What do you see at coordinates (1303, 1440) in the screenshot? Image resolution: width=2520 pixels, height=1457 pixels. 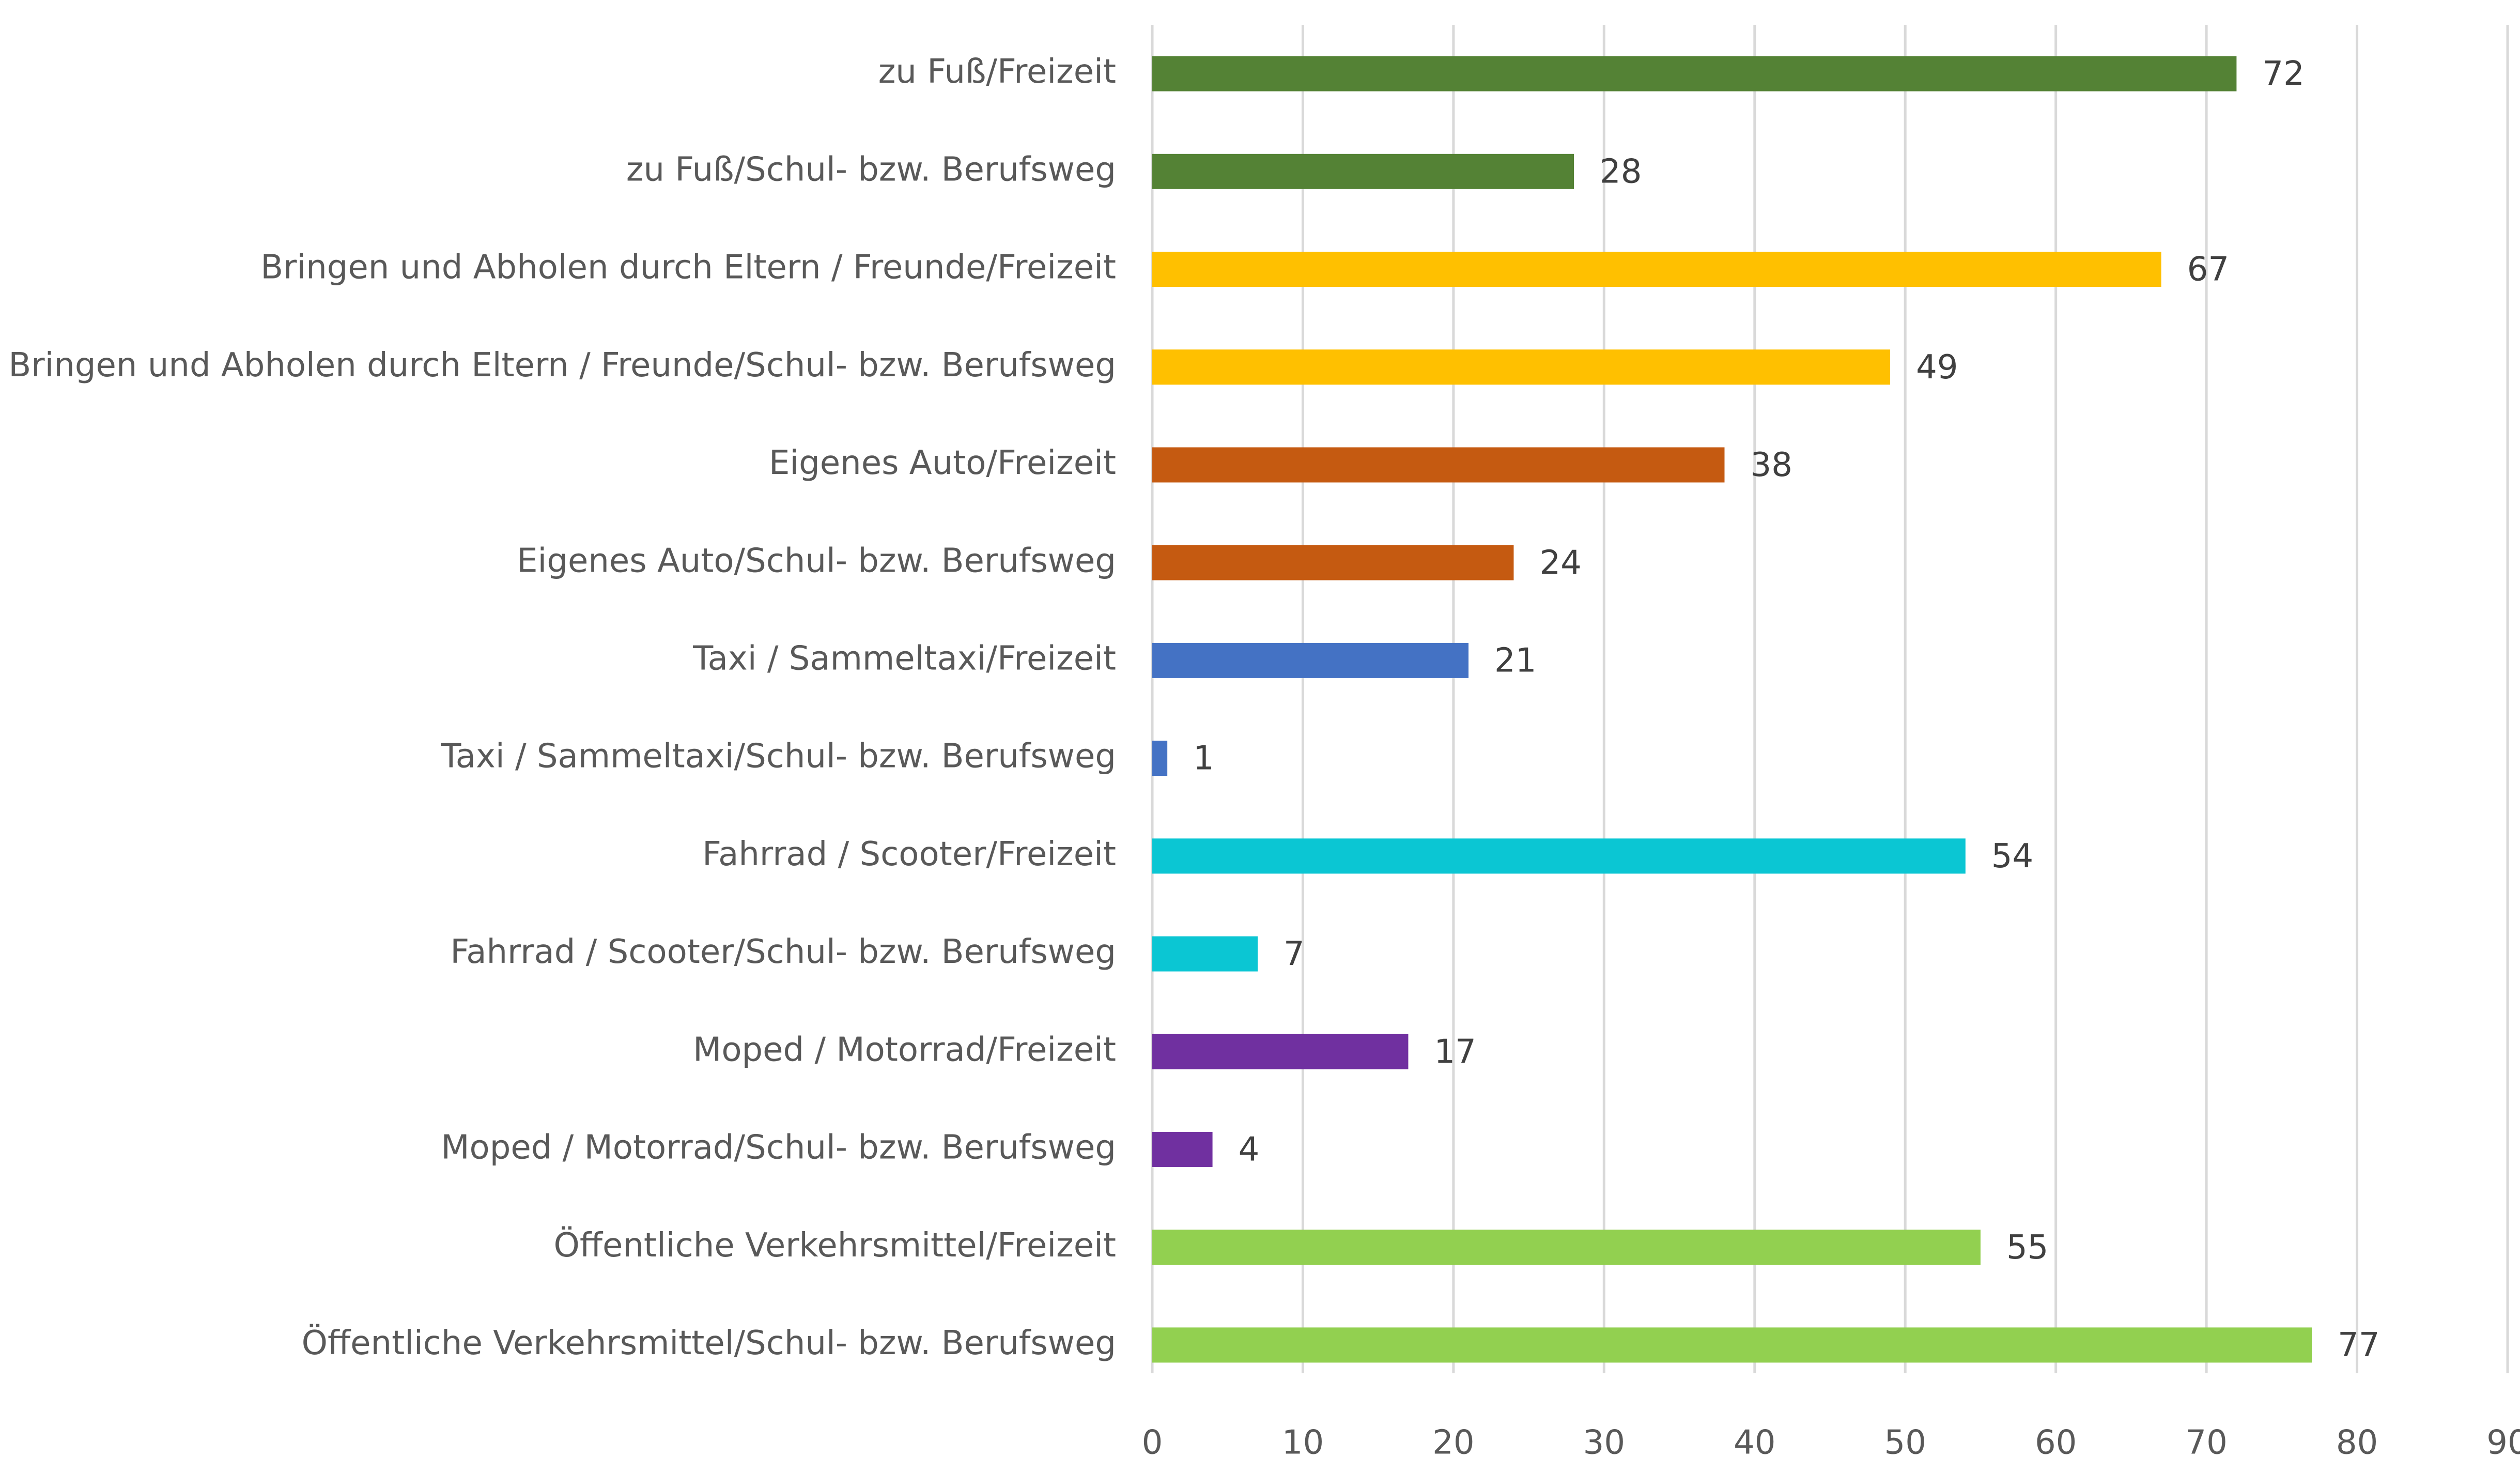 I see `x-tick-label: 10` at bounding box center [1303, 1440].